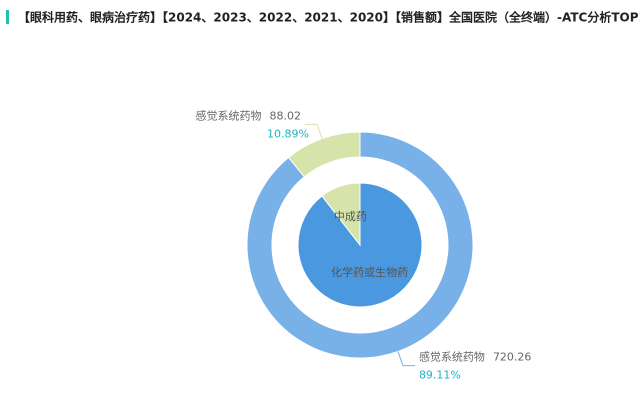 The image size is (640, 411). I want to click on slice-value: 720.26, so click(512, 357).